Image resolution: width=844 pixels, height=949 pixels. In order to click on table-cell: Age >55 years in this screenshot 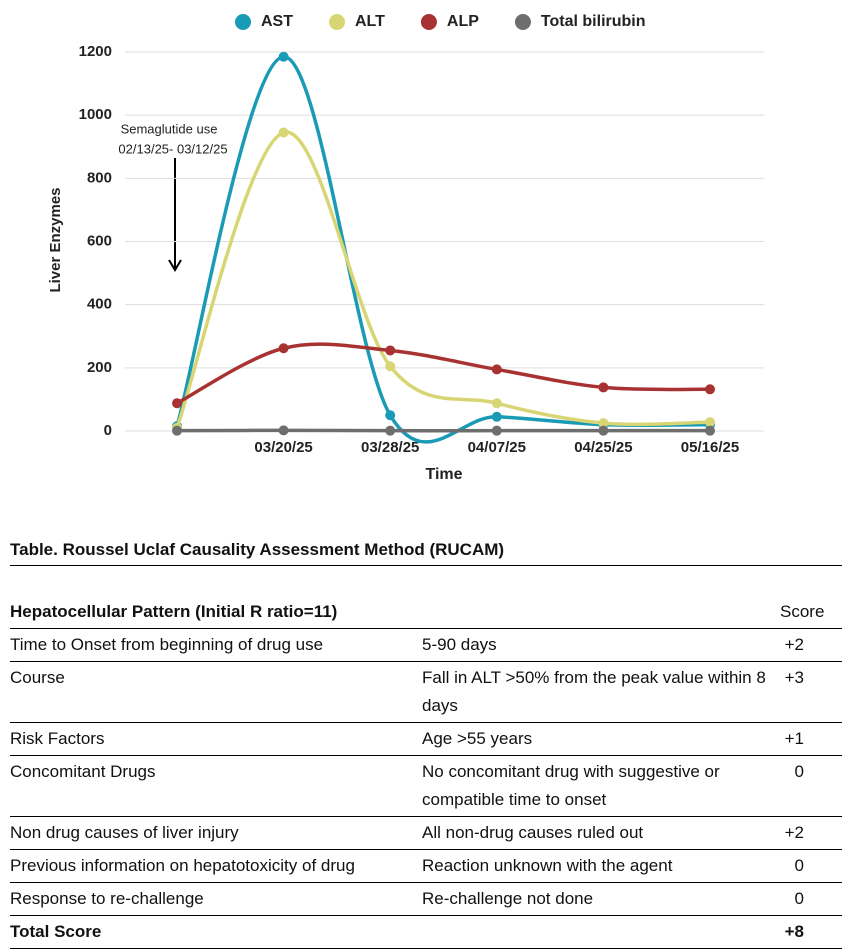, I will do `click(601, 739)`.